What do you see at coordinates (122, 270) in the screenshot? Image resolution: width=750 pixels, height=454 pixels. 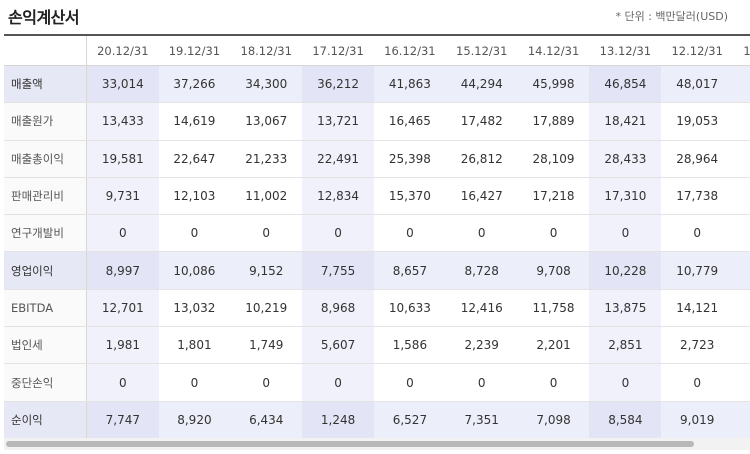 I see `value-cell: 8,997` at bounding box center [122, 270].